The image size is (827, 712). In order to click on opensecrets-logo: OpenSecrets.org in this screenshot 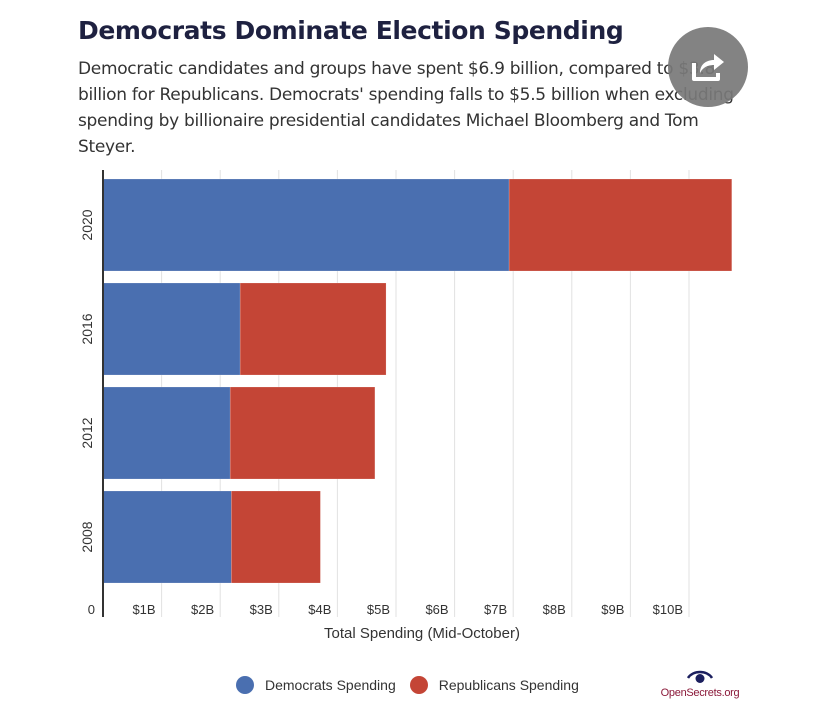, I will do `click(700, 684)`.